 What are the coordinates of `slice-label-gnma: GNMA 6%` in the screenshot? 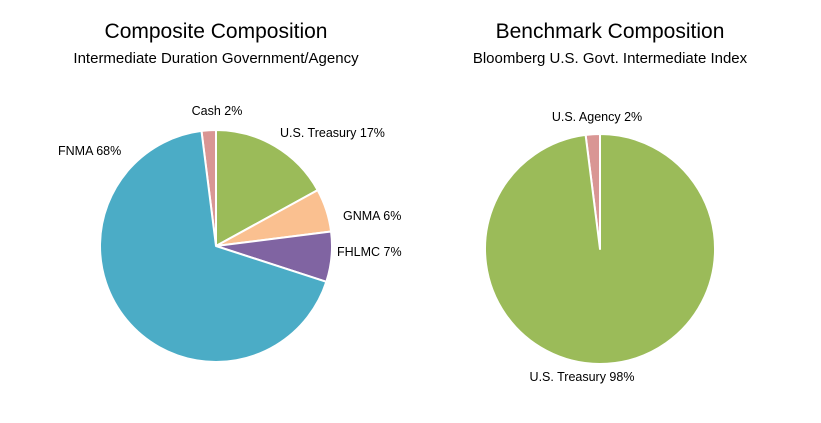 It's located at (372, 216).